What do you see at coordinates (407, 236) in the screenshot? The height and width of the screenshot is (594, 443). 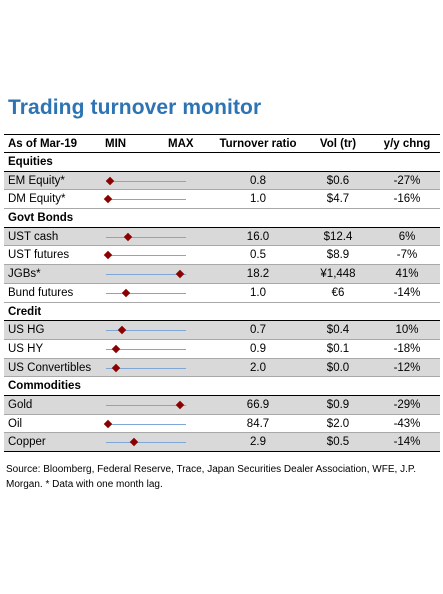 I see `yoy-change-value: 6%` at bounding box center [407, 236].